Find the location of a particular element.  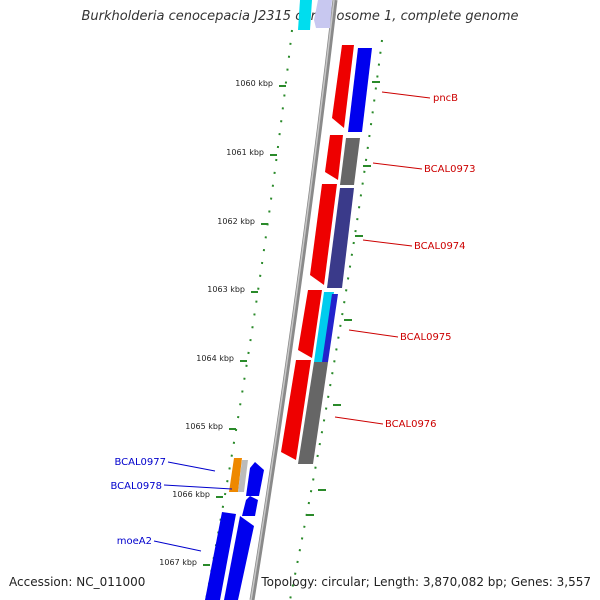

purple-feature-BCAL0974 is located at coordinates (340, 238).